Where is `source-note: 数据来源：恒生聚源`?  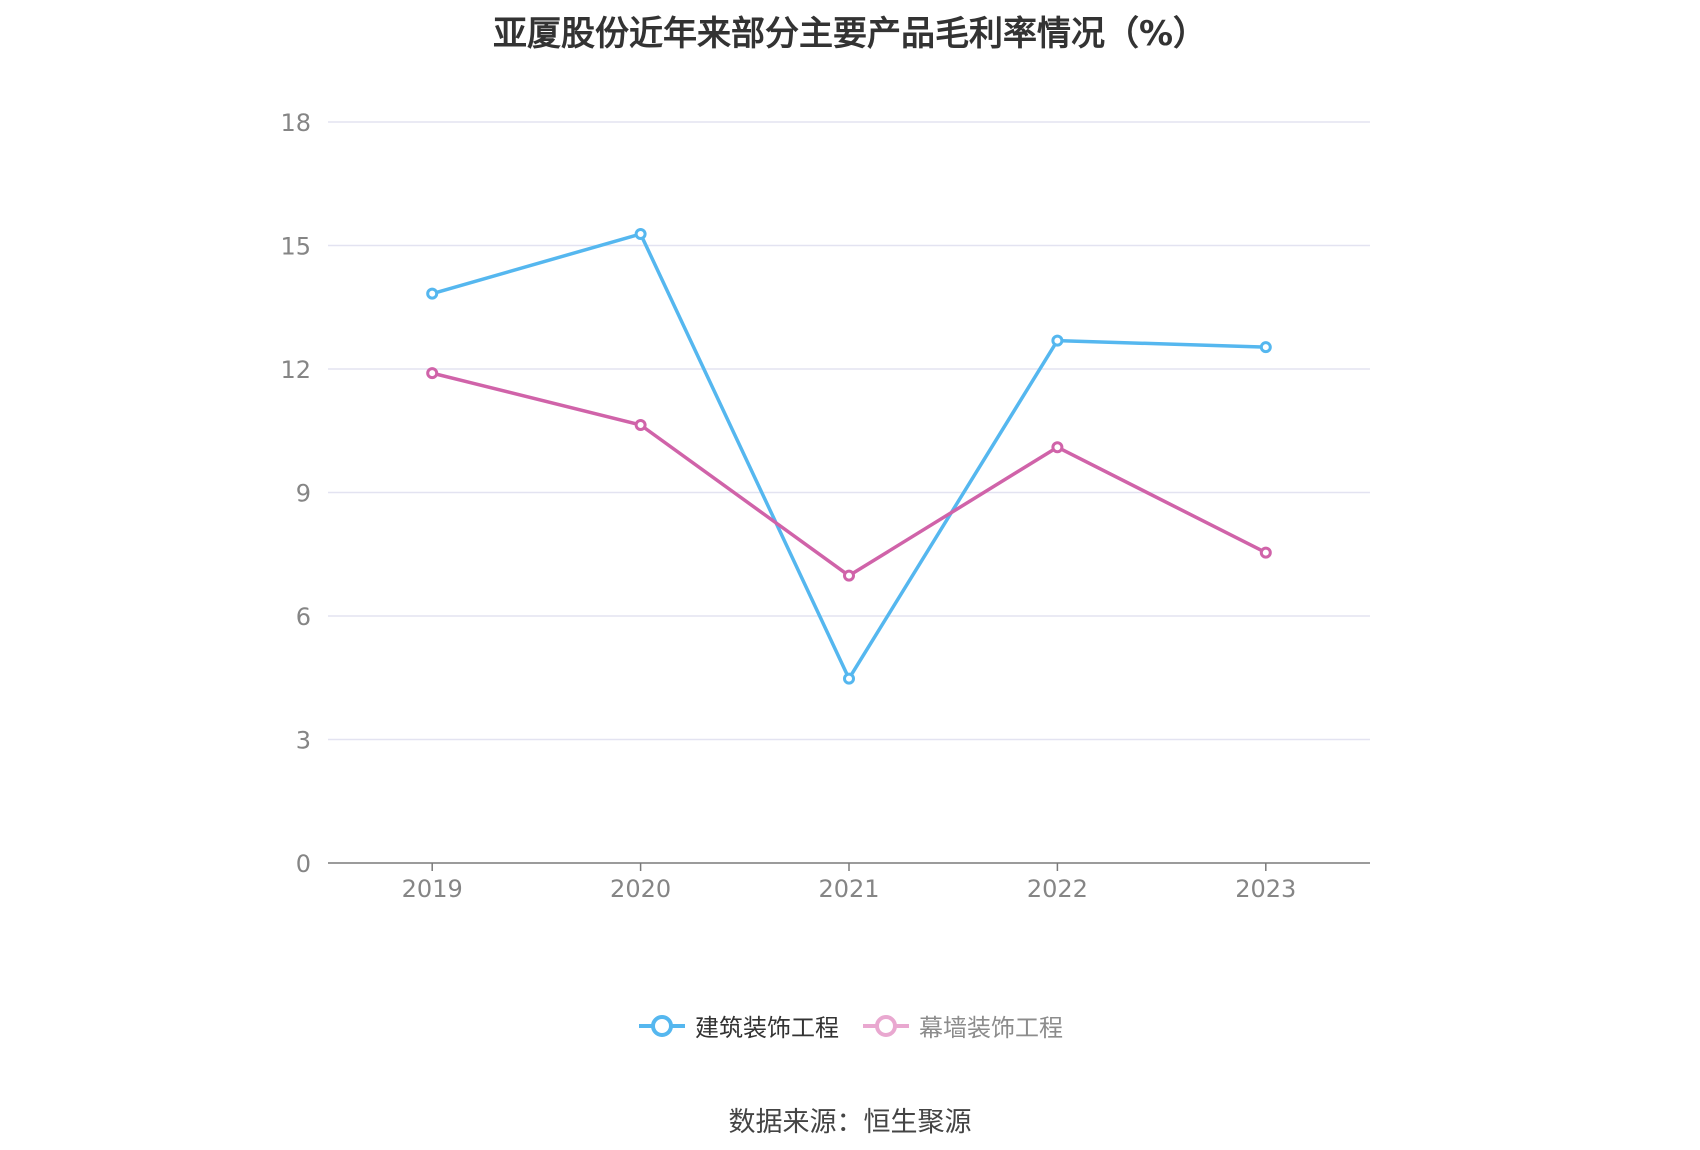
source-note: 数据来源：恒生聚源 is located at coordinates (850, 1122).